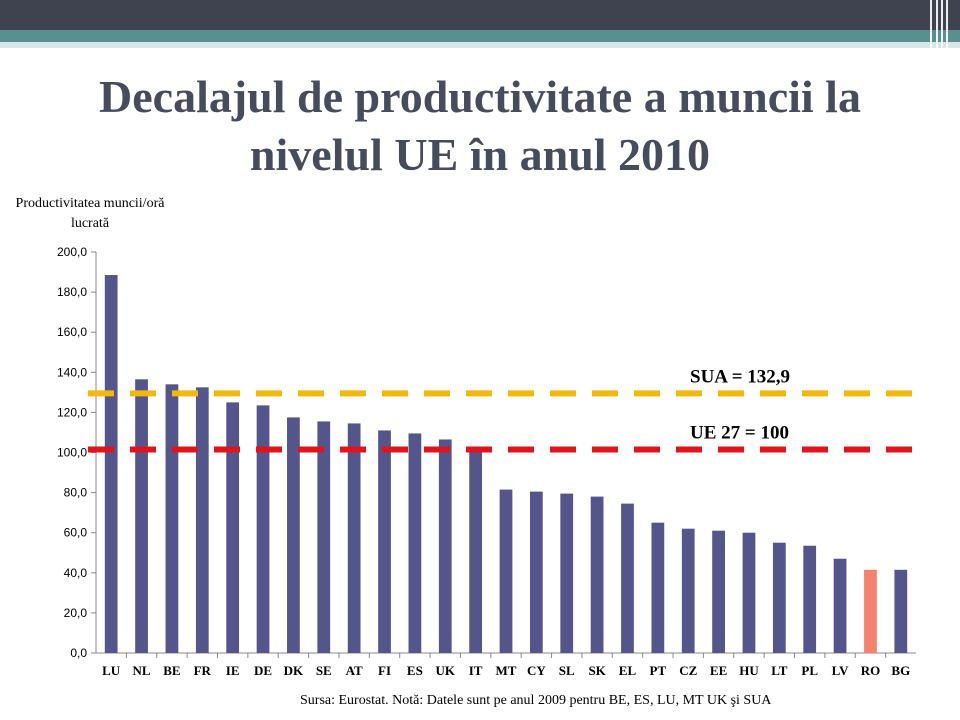 The width and height of the screenshot is (960, 720). Describe the element at coordinates (480, 36) in the screenshot. I see `header-accent-band` at that location.